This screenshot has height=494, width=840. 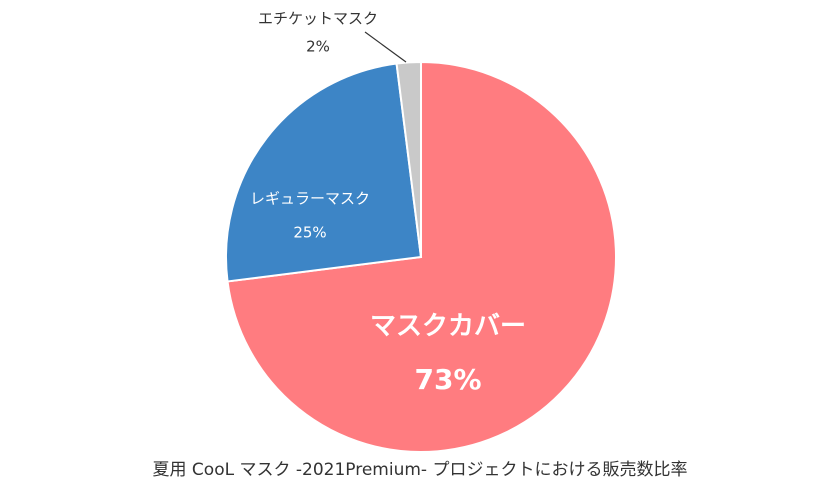 I want to click on slice-name-label-1: マスクカバー, so click(x=448, y=327).